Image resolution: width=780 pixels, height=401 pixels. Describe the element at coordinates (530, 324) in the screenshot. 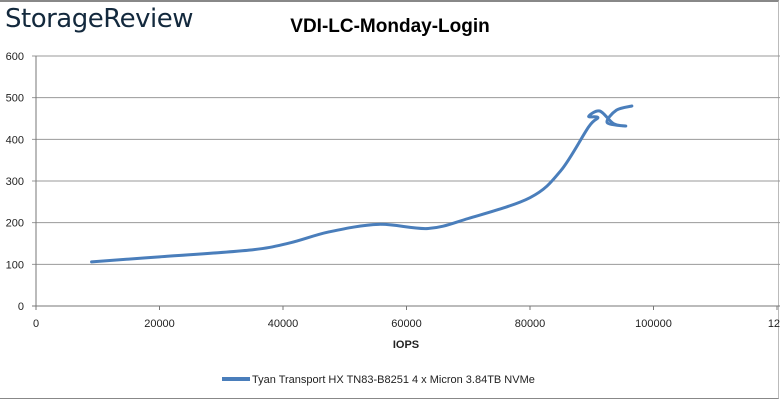

I see `x-tick-label: 80000` at that location.